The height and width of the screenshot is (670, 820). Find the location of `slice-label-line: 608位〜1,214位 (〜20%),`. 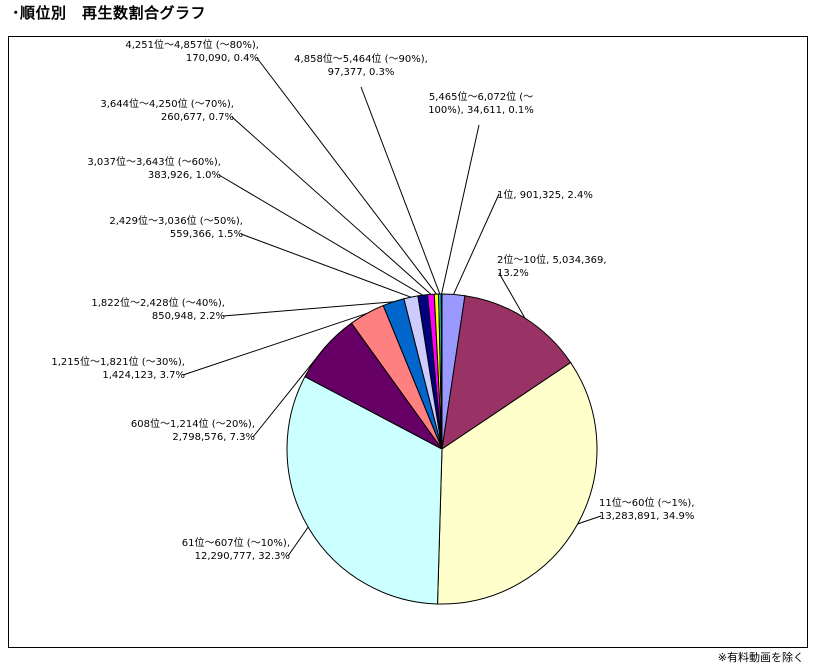

slice-label-line: 608位〜1,214位 (〜20%), is located at coordinates (193, 423).